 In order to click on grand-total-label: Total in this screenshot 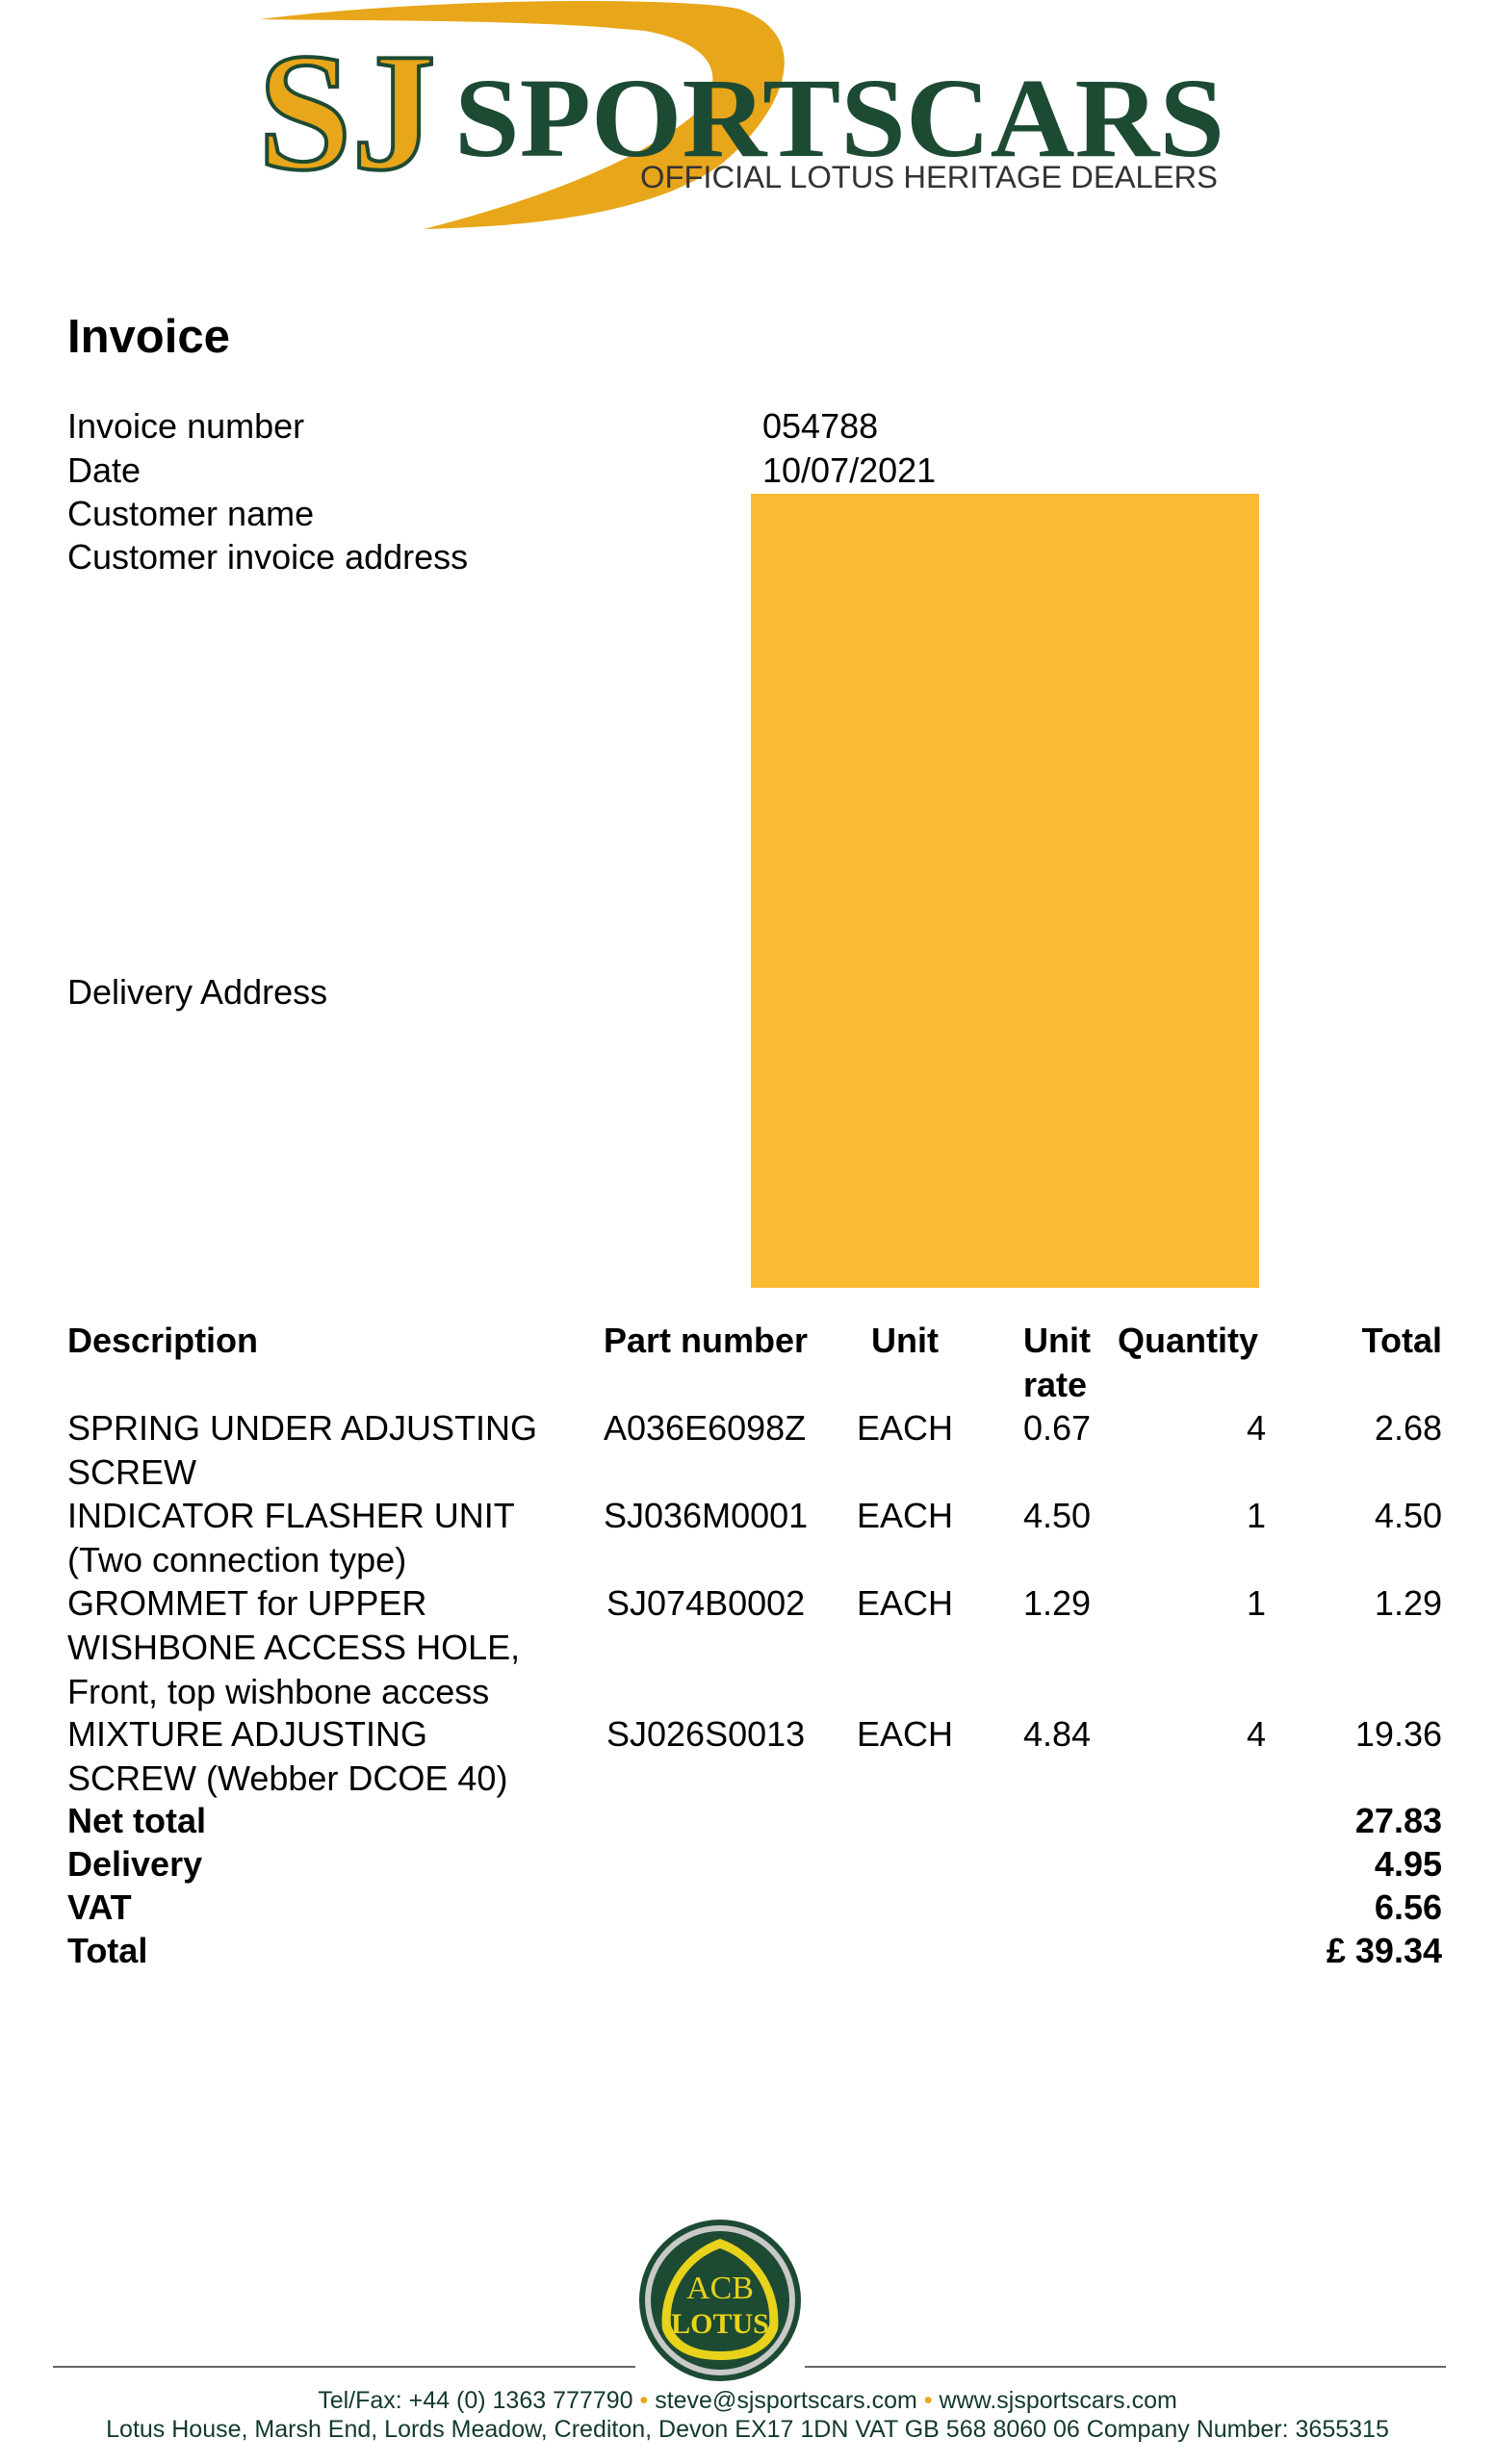, I will do `click(107, 1950)`.